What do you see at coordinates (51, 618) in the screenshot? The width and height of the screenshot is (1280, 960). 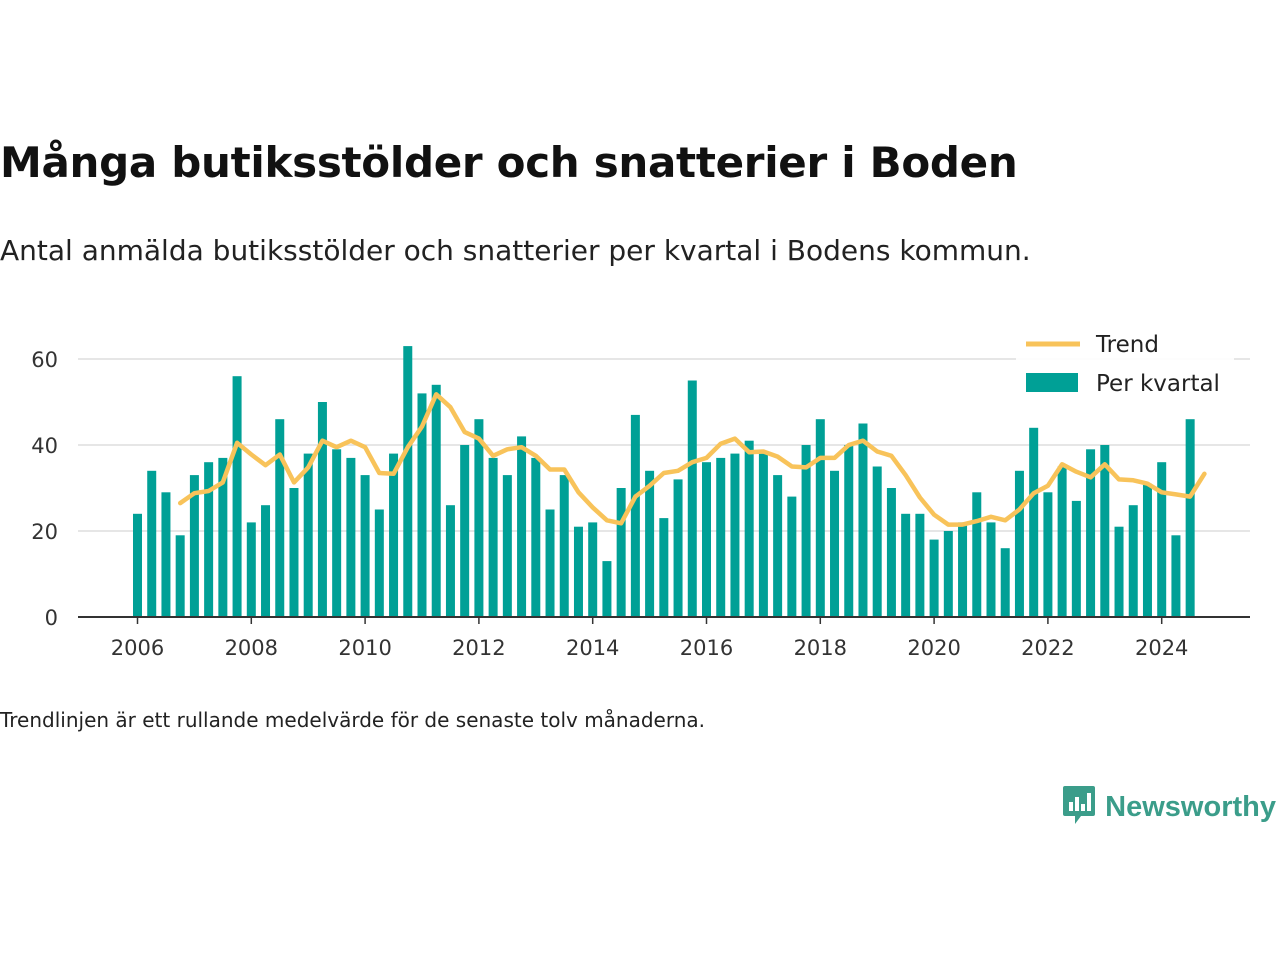 I see `y-tick-label: 0` at bounding box center [51, 618].